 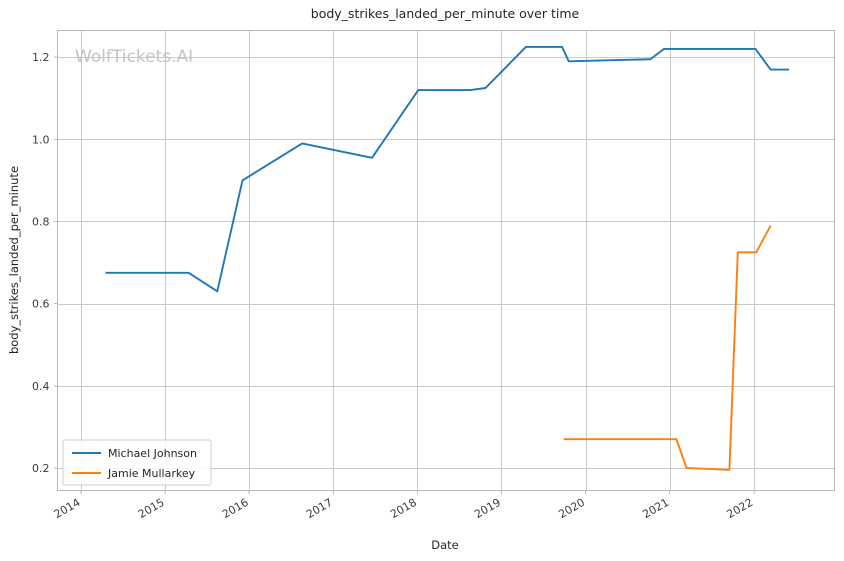 What do you see at coordinates (14, 260) in the screenshot?
I see `y-axis-label: body_strikes_landed_per_minute` at bounding box center [14, 260].